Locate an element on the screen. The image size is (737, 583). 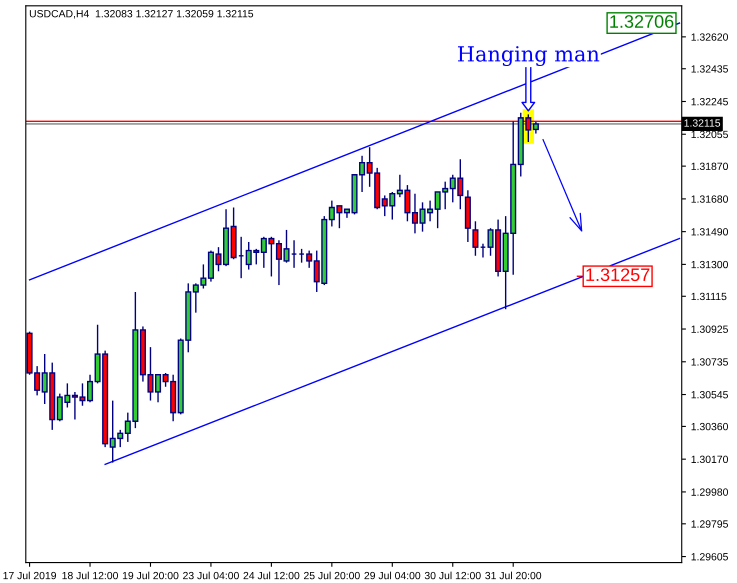
chart-title: USDCAD,H4 1.32083 1.32127 1.32059 1.32115 is located at coordinates (142, 14).